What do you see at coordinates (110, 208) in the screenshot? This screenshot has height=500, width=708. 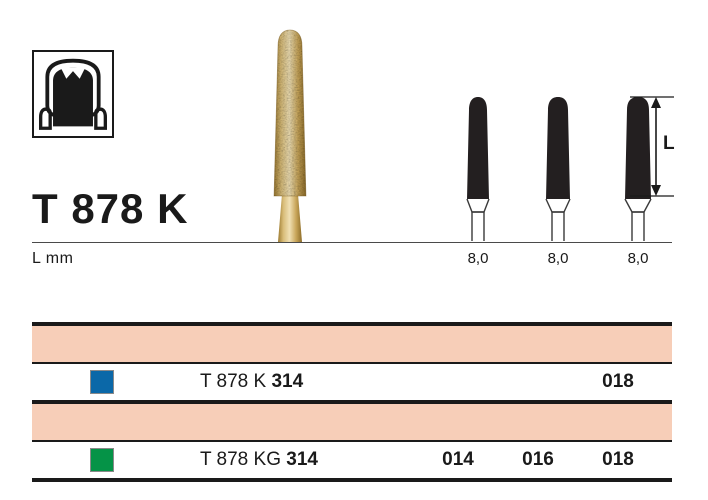 I see `page-title: T 878 K` at bounding box center [110, 208].